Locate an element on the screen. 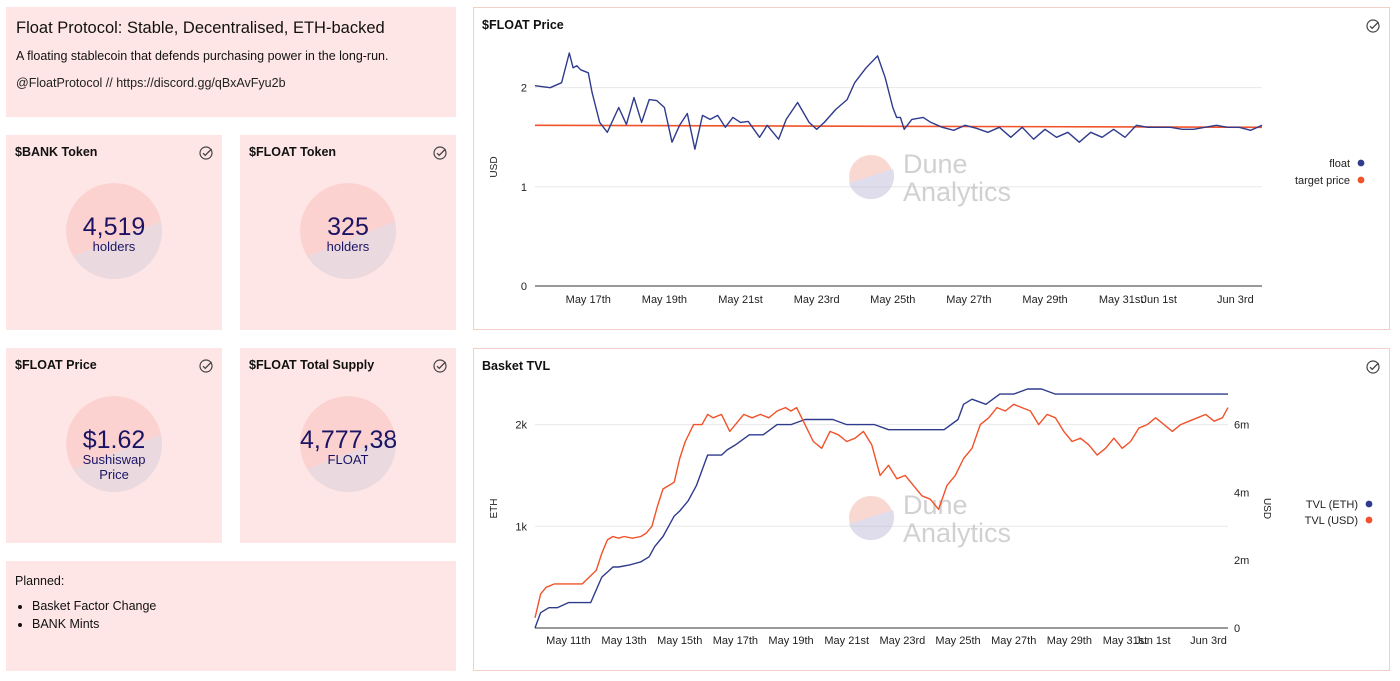 The width and height of the screenshot is (1400, 681). legend-label: float is located at coordinates (1339, 164).